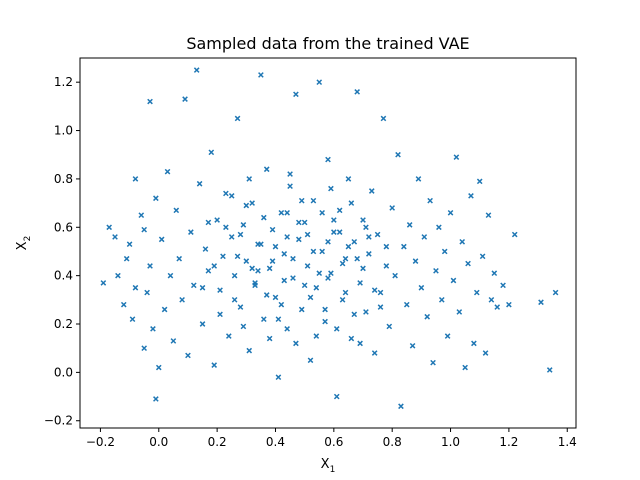 The height and width of the screenshot is (480, 640). I want to click on y-tick-label: 0.4, so click(63, 276).